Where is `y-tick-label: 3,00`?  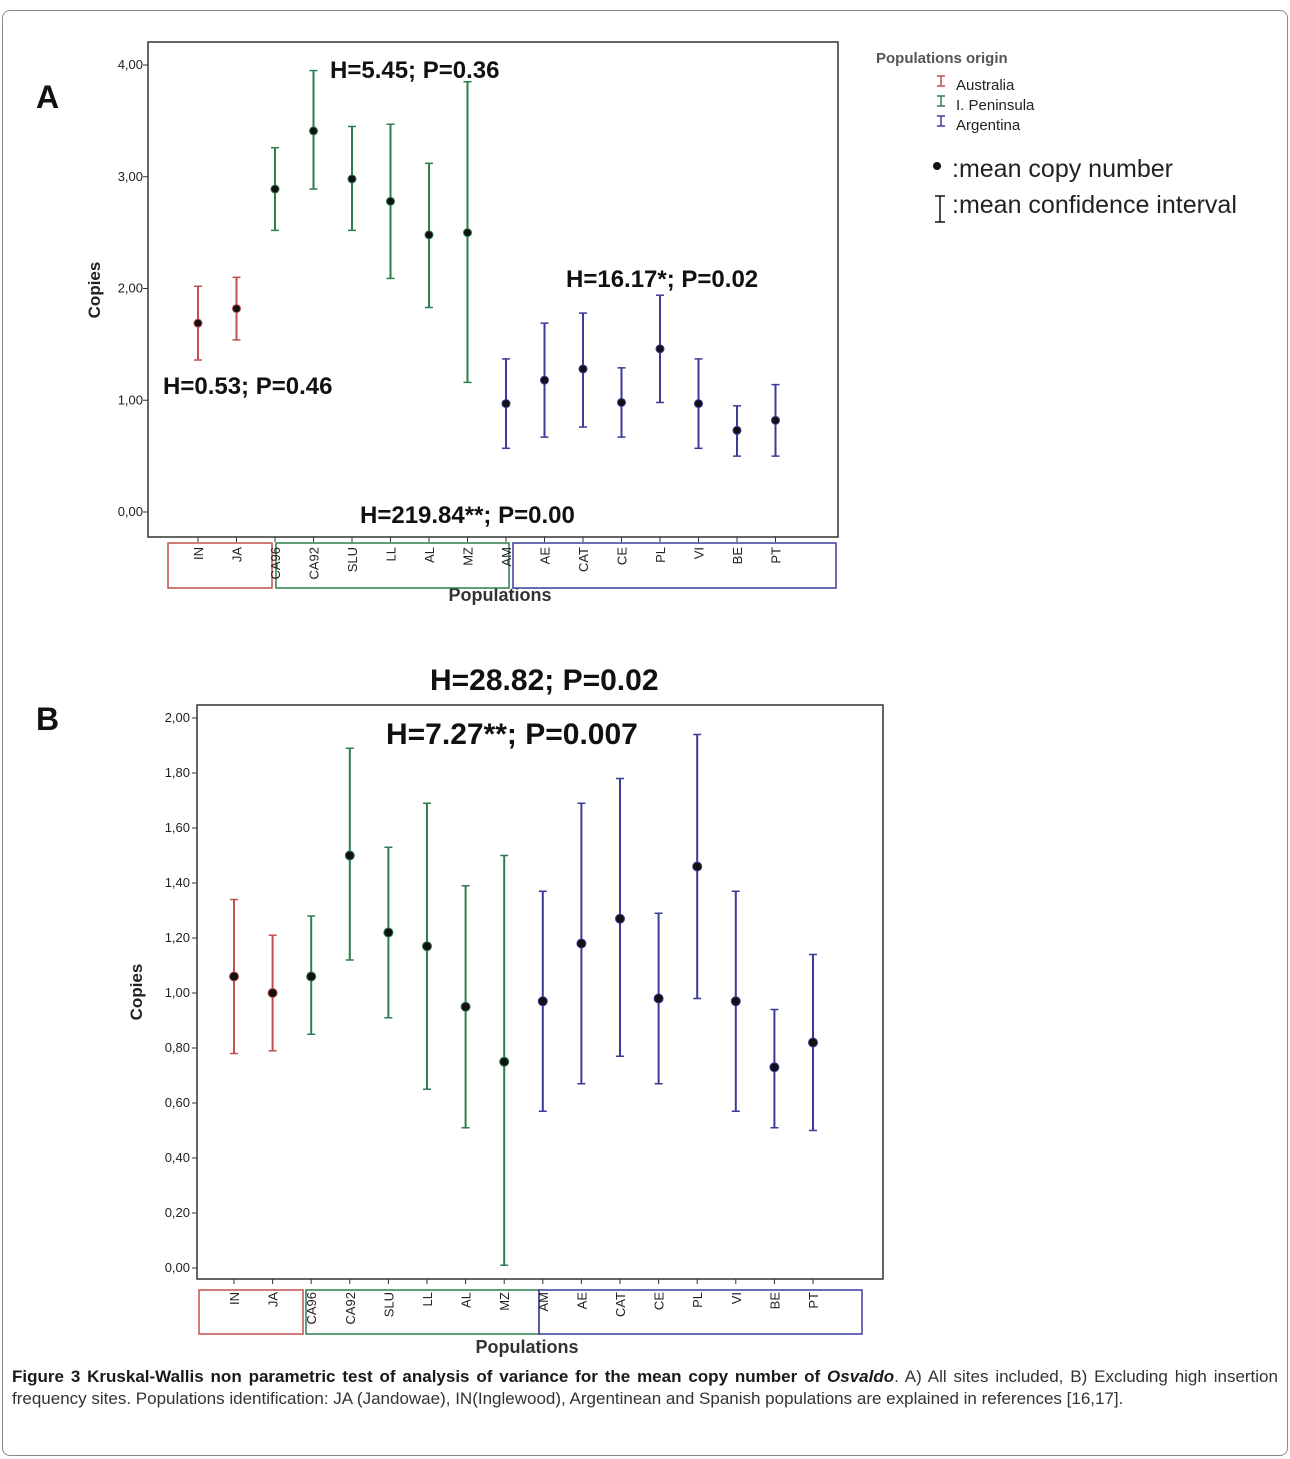 y-tick-label: 3,00 is located at coordinates (130, 176).